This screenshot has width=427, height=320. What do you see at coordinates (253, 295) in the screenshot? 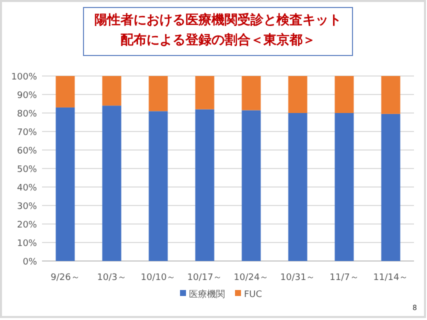
I see `legend-label: FUC` at bounding box center [253, 295].